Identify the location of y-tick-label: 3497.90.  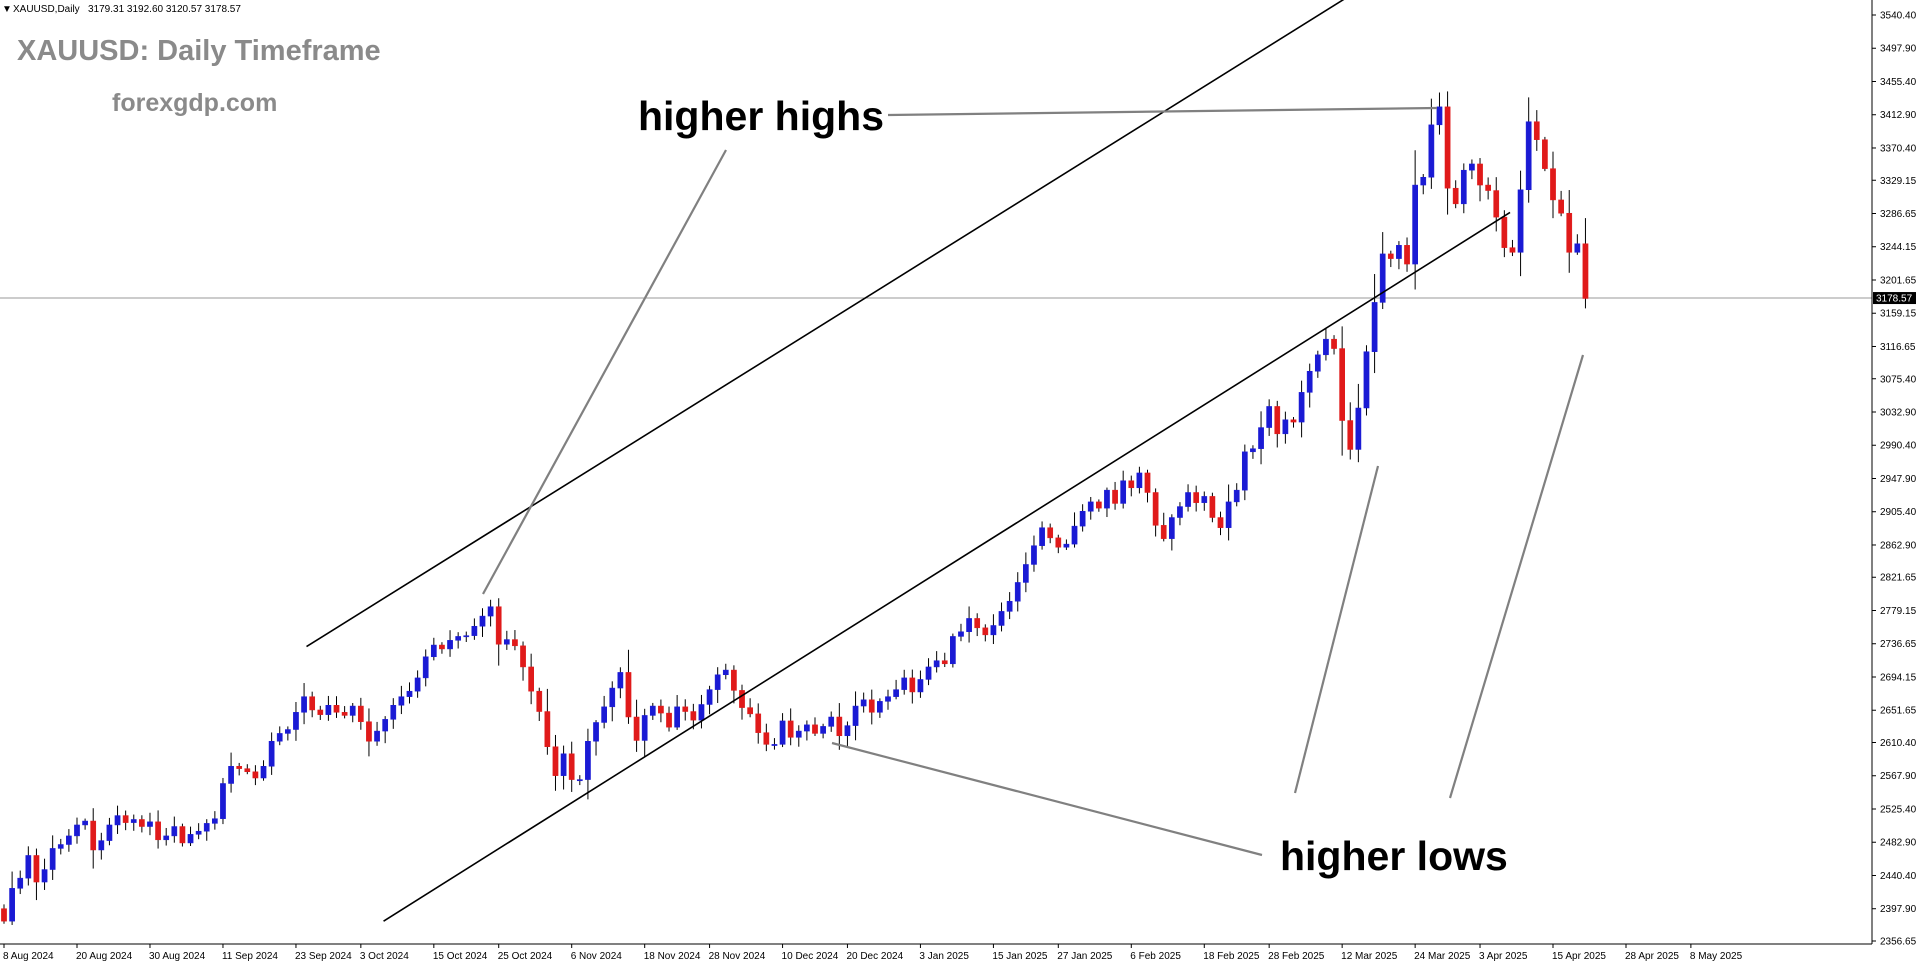
(1898, 49).